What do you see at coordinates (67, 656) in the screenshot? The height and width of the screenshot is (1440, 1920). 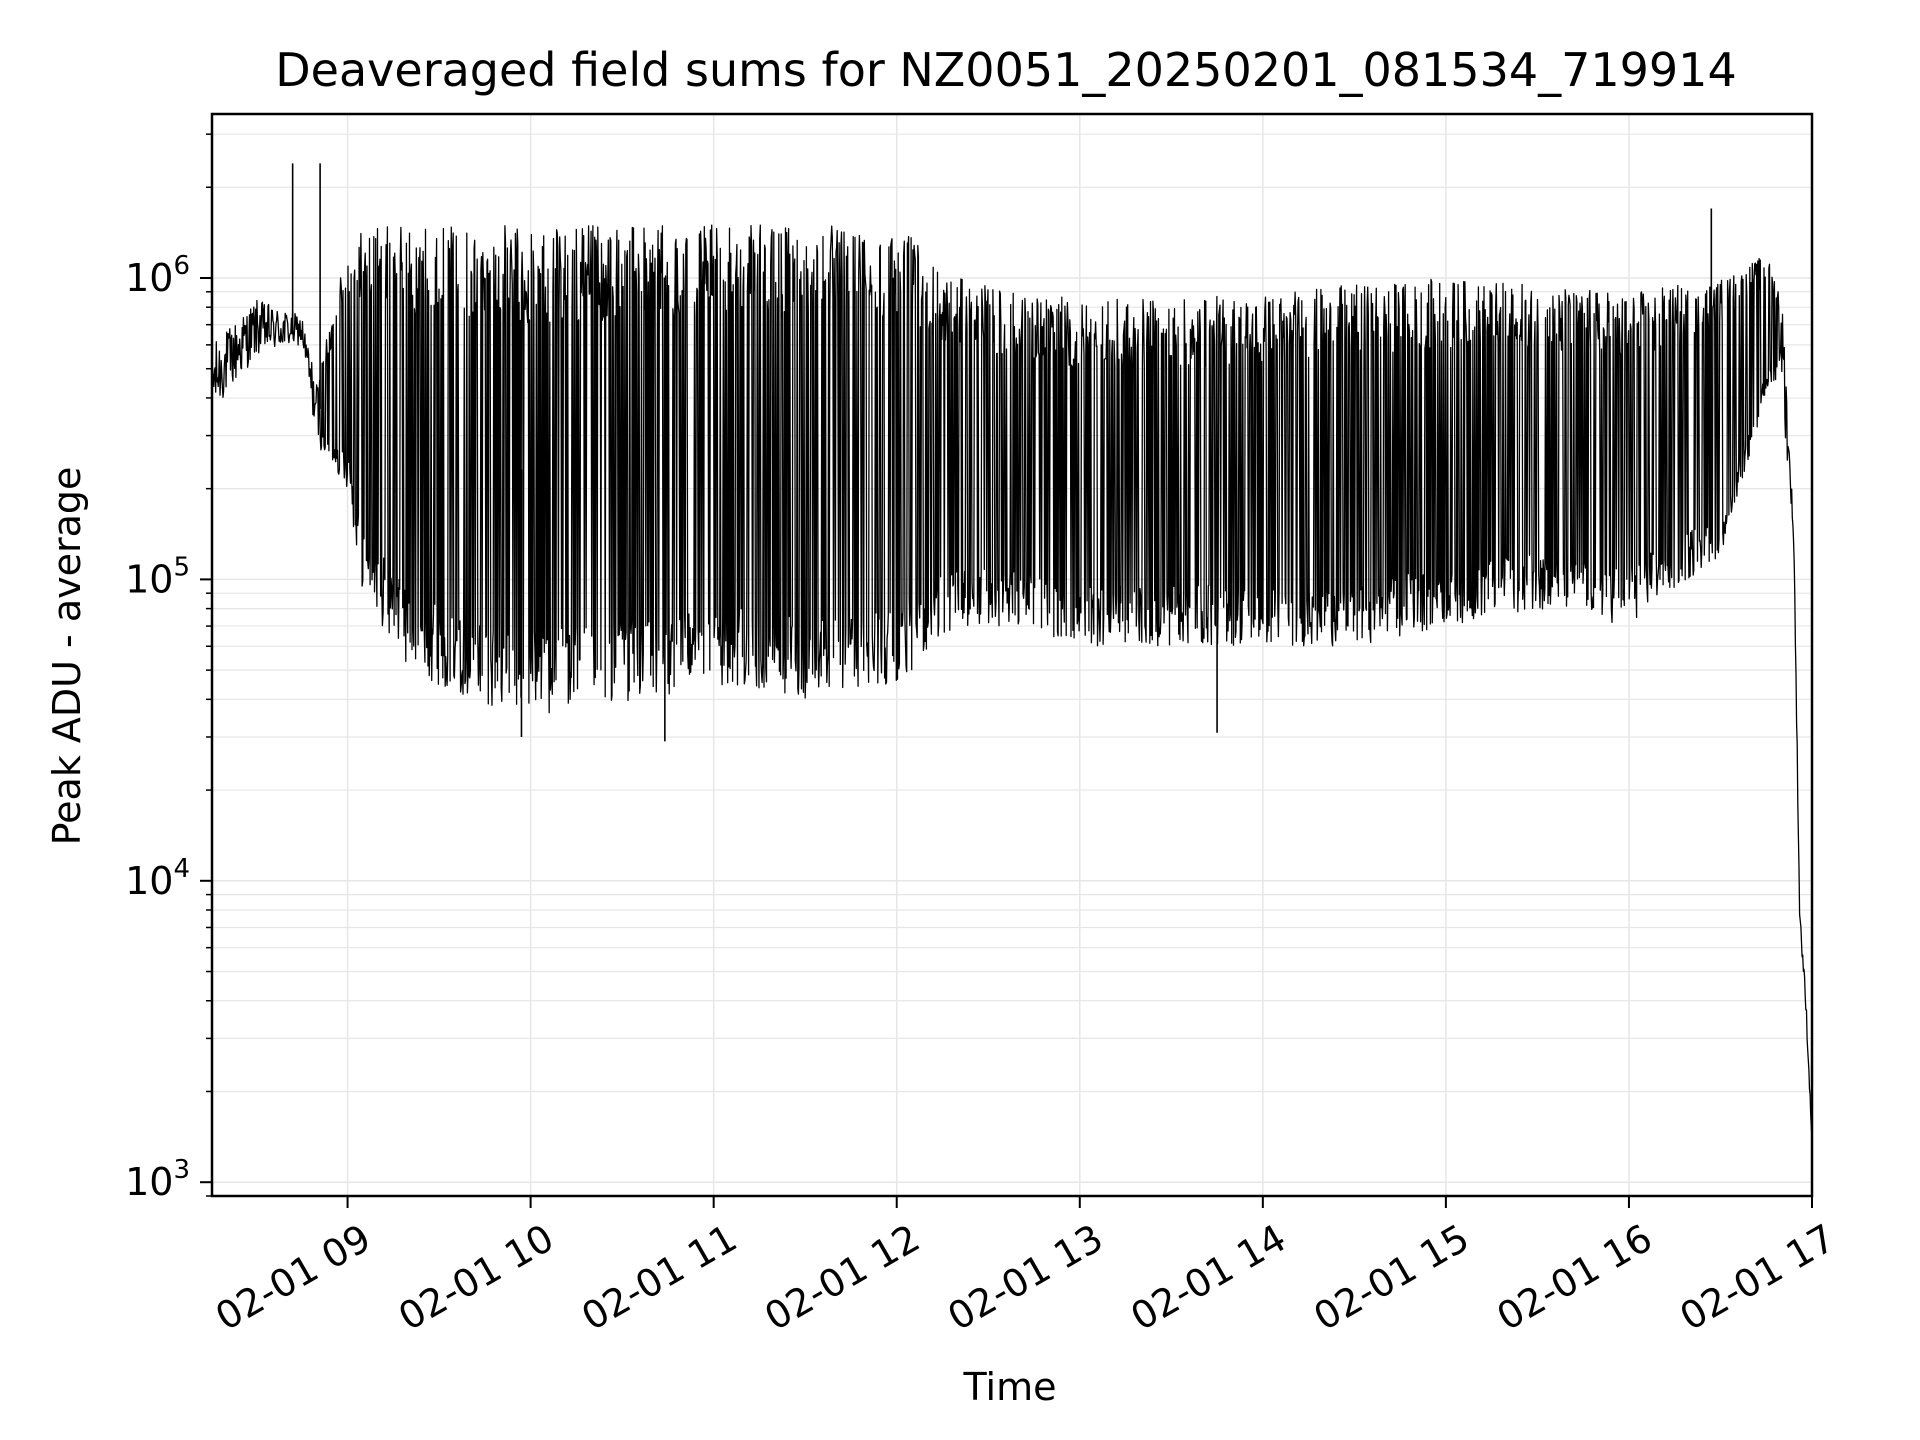 I see `y-axis-label: Peak ADU - average` at bounding box center [67, 656].